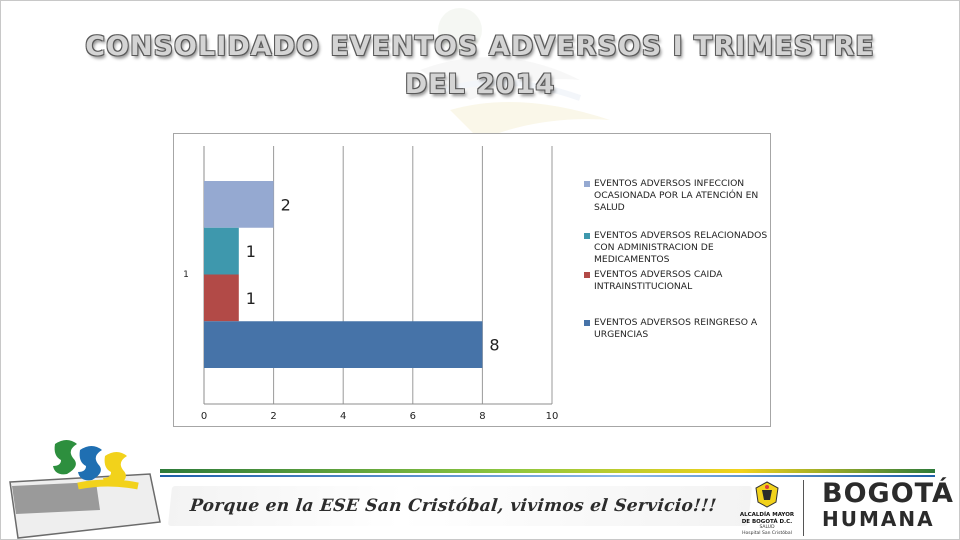 The height and width of the screenshot is (540, 960). What do you see at coordinates (204, 416) in the screenshot?
I see `x-tick-label: 0` at bounding box center [204, 416].